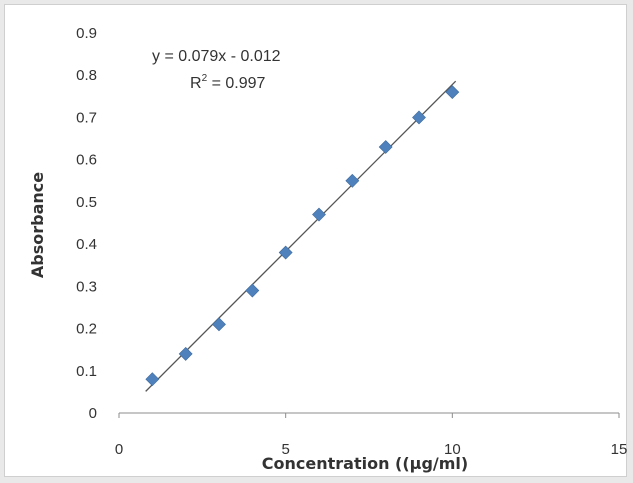 The height and width of the screenshot is (483, 633). Describe the element at coordinates (93, 413) in the screenshot. I see `y-tick-label: 0` at that location.